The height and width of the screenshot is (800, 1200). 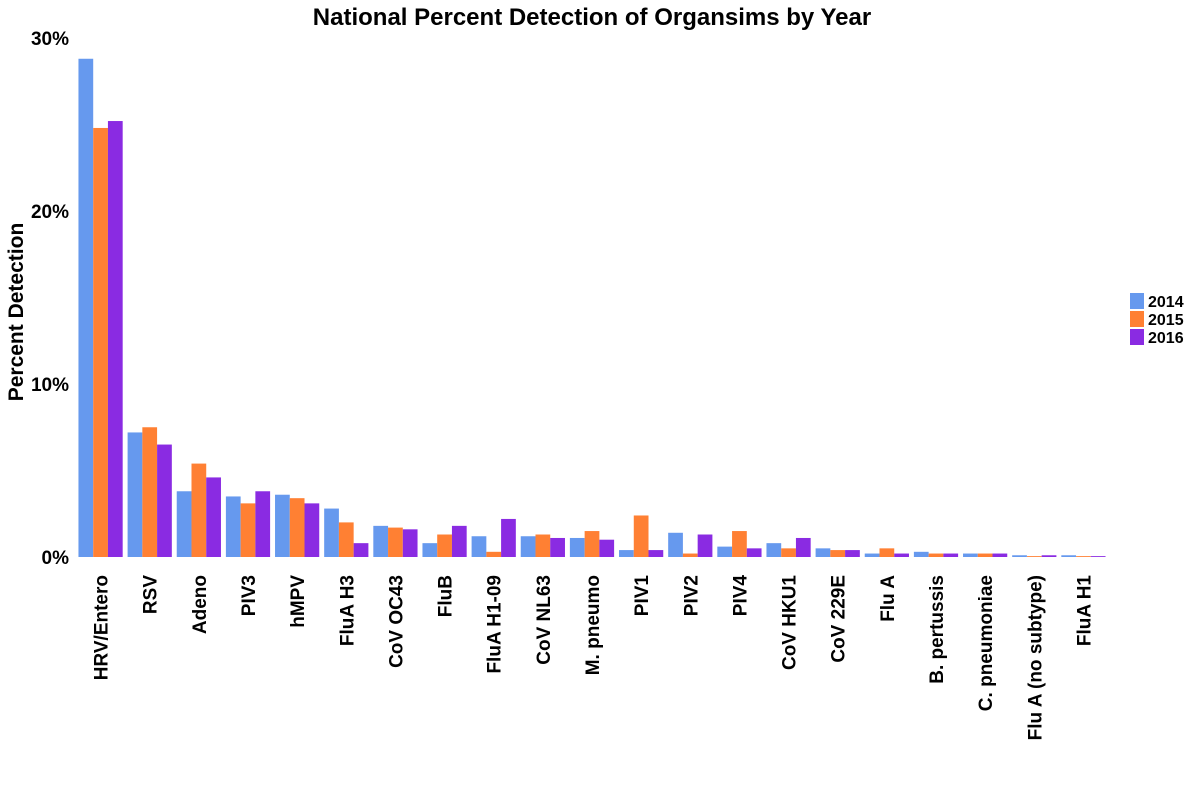 I want to click on x-tick-label: CoV HKU1, so click(x=790, y=622).